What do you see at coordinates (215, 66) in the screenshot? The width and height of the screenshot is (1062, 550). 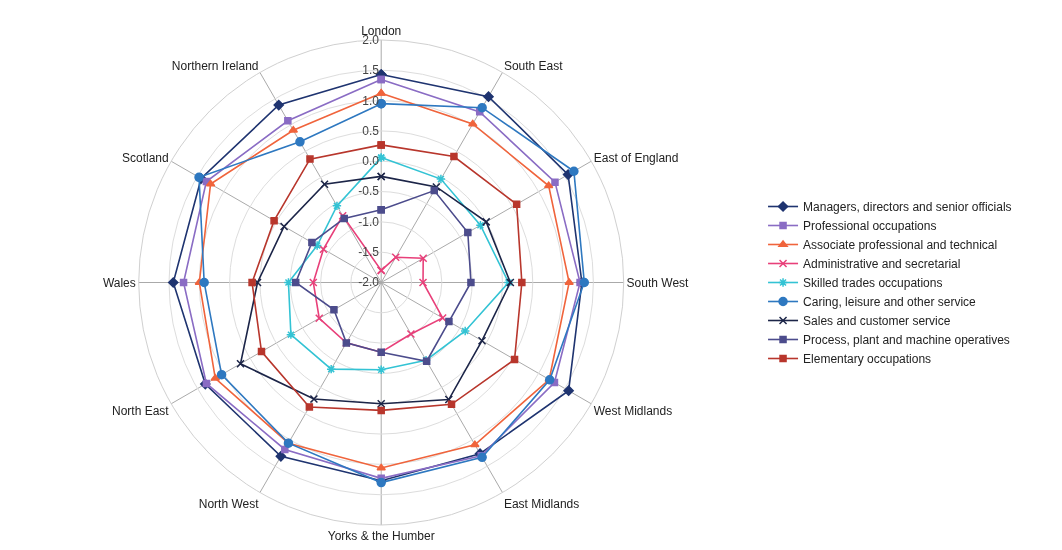 I see `spoke-label: Northern Ireland` at bounding box center [215, 66].